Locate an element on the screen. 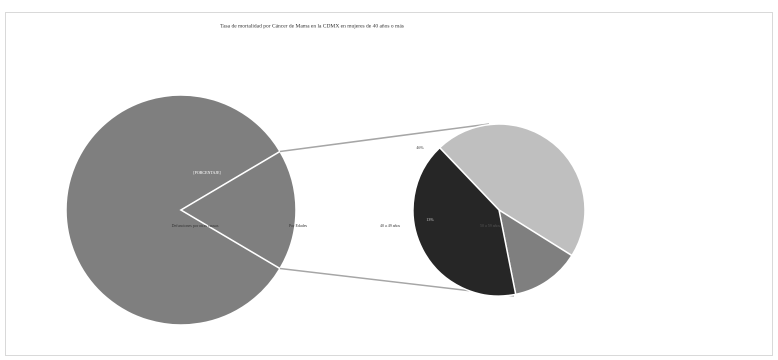 This screenshot has height=360, width=778. category-label: Por Edades is located at coordinates (298, 225).